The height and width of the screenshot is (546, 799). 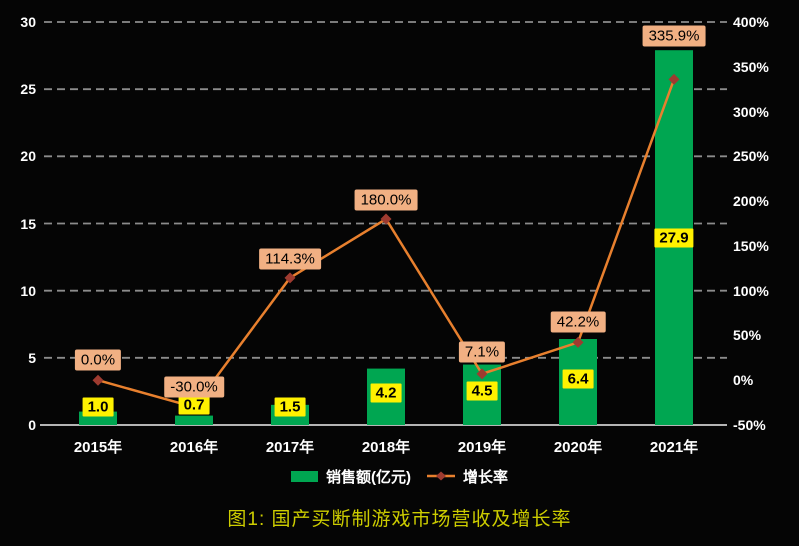 I want to click on legend-label-sales: 销售额(亿元), so click(x=368, y=477).